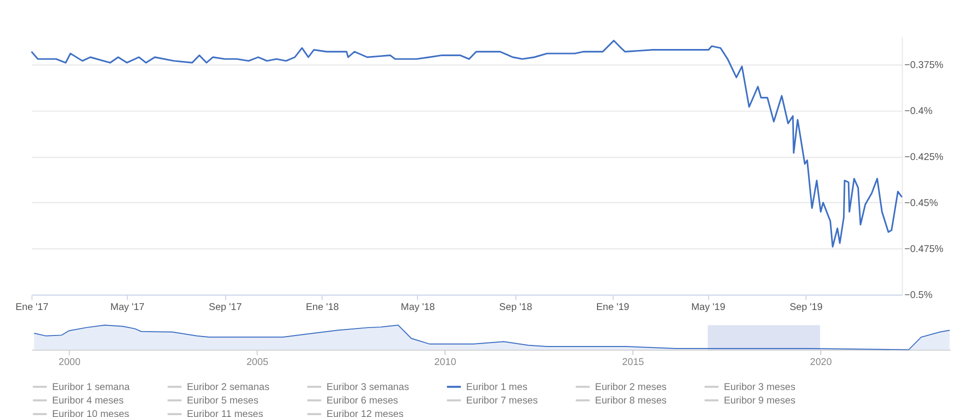 This screenshot has height=417, width=954. Describe the element at coordinates (88, 400) in the screenshot. I see `legend-label: Euribor 4 meses` at that location.